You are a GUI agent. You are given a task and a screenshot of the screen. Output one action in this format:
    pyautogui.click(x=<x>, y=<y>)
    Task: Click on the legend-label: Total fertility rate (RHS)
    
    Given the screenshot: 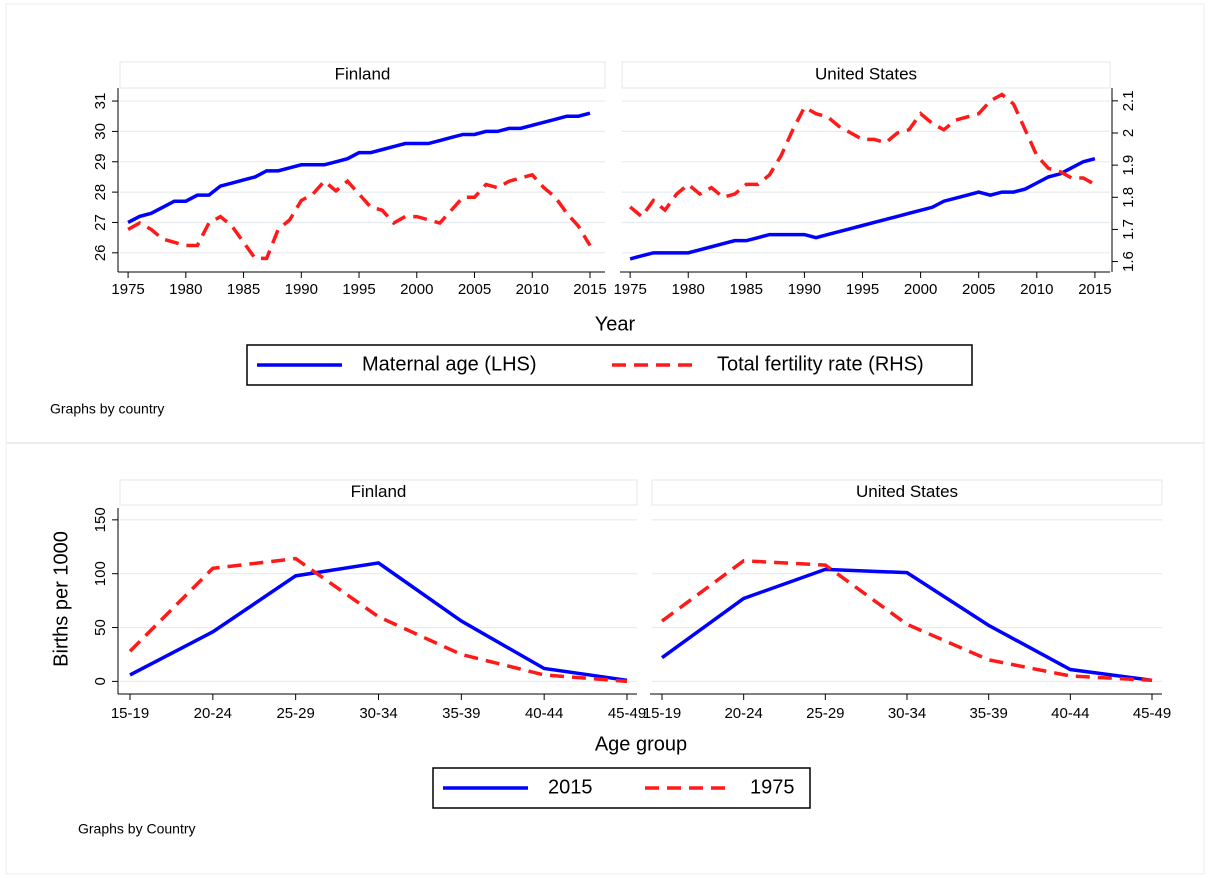 What is the action you would take?
    pyautogui.click(x=820, y=364)
    